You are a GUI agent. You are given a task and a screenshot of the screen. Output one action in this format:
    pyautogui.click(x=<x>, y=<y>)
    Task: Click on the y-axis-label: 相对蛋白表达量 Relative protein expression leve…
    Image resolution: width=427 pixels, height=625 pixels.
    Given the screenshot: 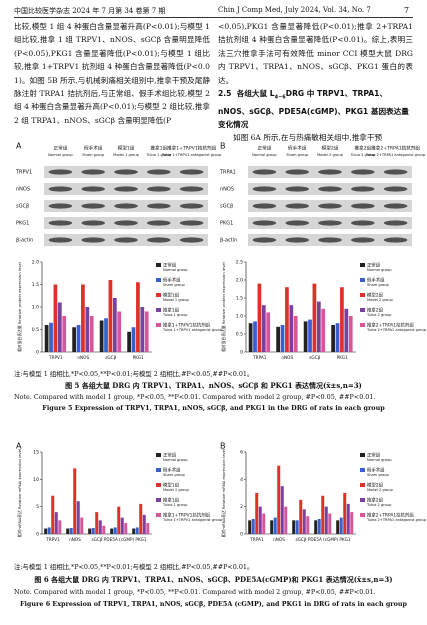 What is the action you would take?
    pyautogui.click(x=19, y=307)
    